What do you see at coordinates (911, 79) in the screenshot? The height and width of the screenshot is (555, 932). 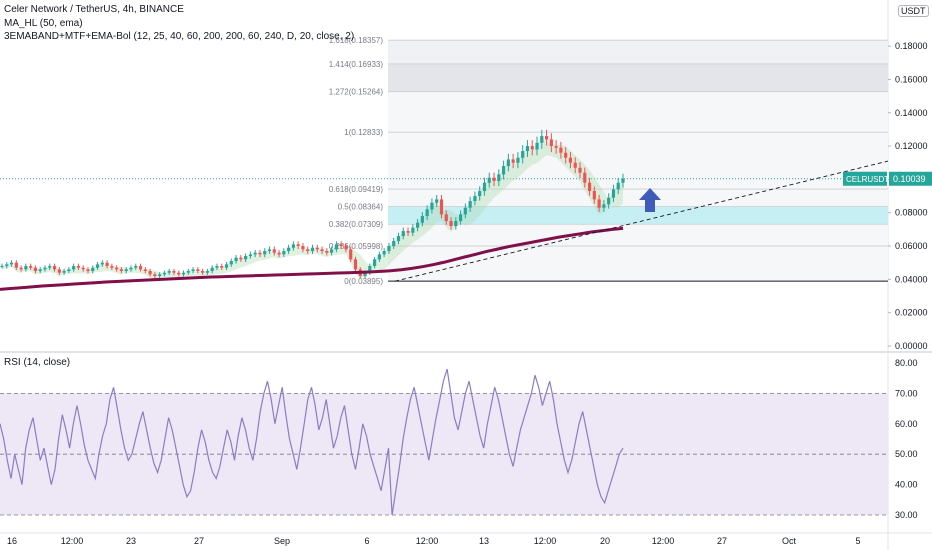 I see `price-tick-label-1: 0.16000` at bounding box center [911, 79].